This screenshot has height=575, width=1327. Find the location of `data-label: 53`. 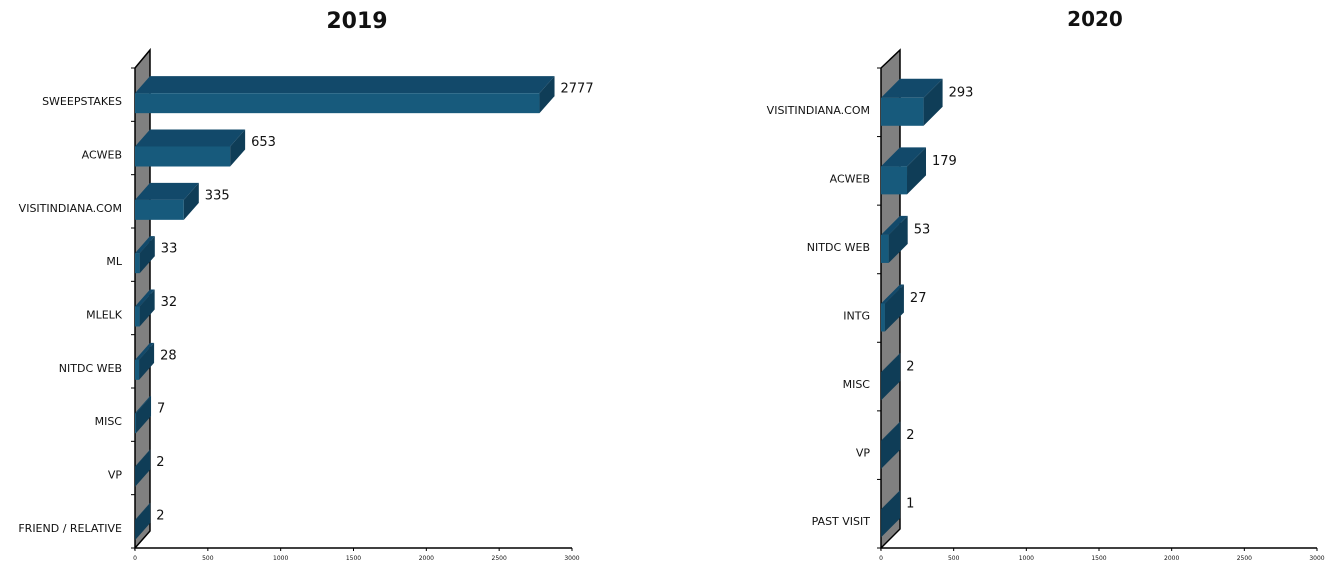

data-label: 53 is located at coordinates (922, 229).